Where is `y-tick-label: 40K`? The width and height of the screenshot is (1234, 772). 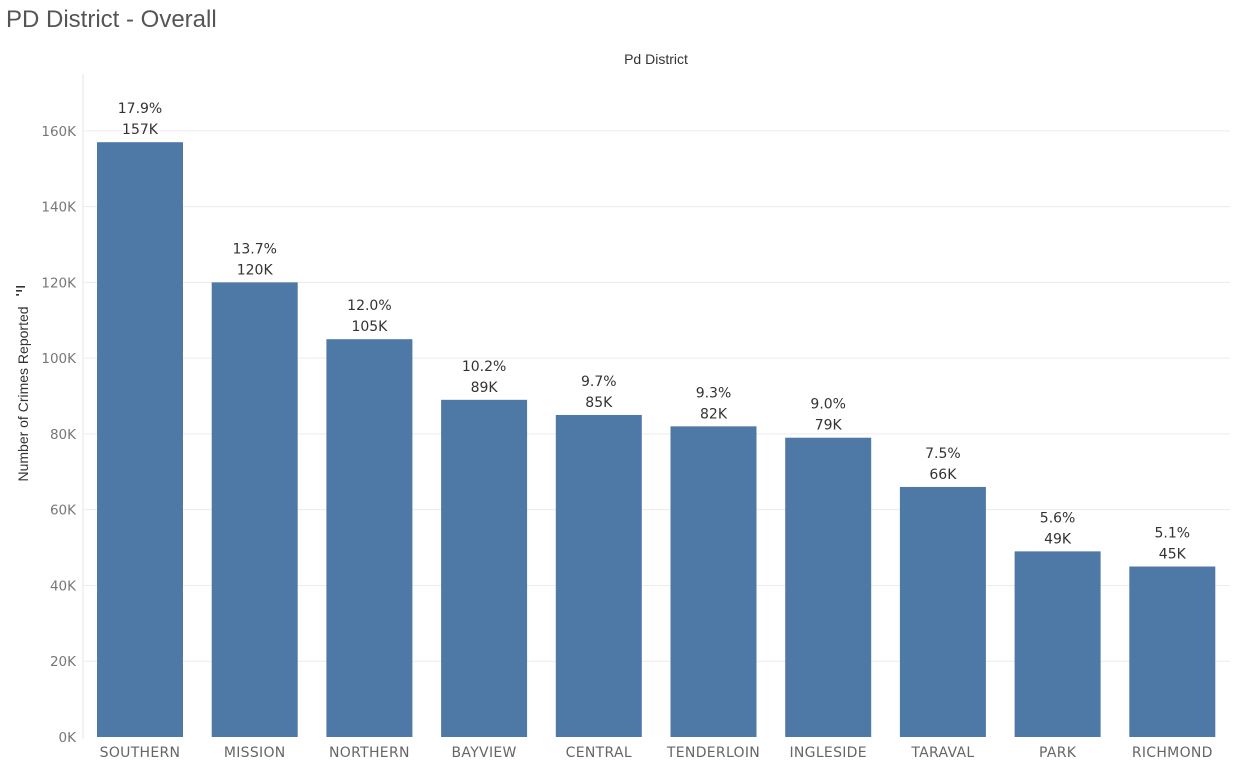 y-tick-label: 40K is located at coordinates (63, 586).